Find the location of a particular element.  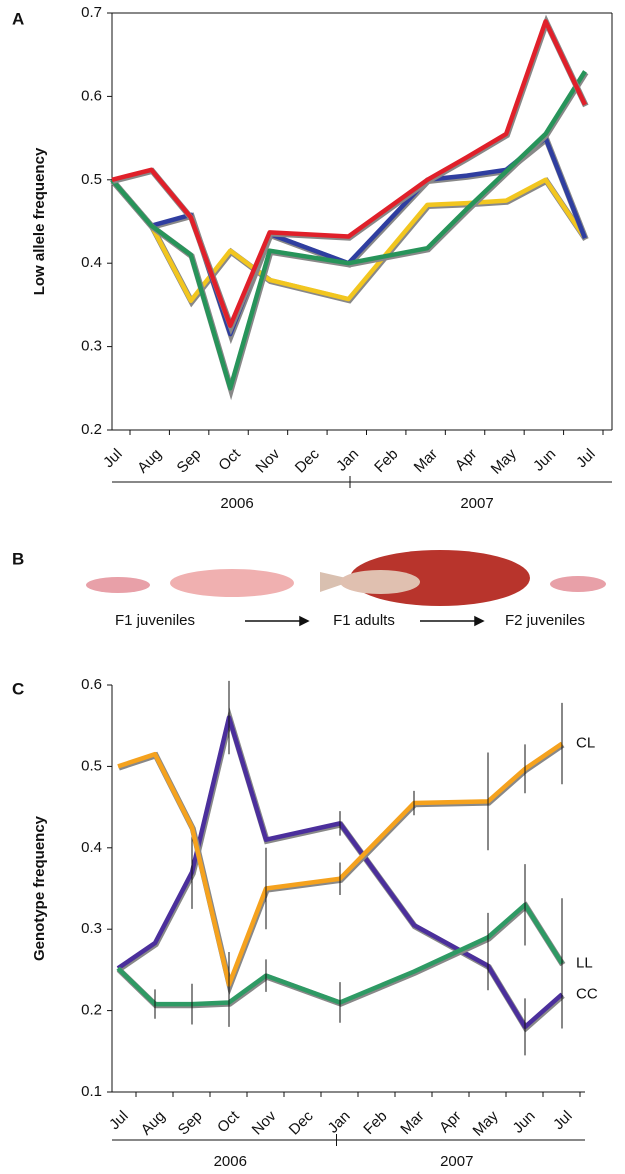

fish-illustrations is located at coordinates (346, 578).